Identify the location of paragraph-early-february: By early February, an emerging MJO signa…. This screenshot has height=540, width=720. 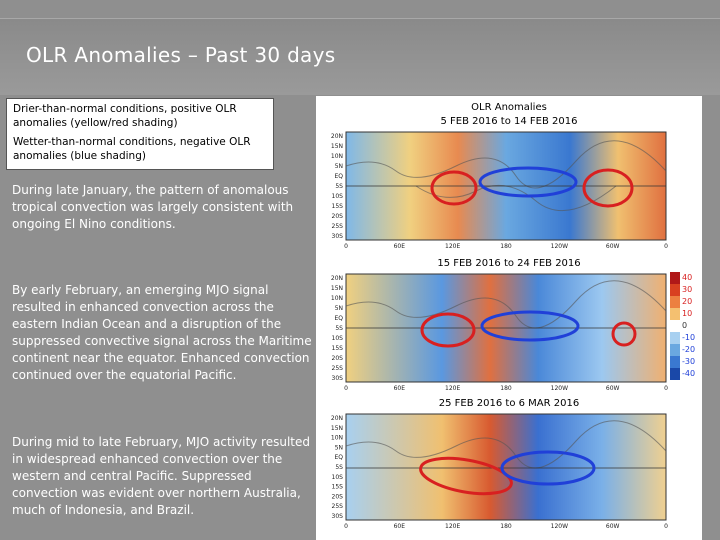
(162, 332).